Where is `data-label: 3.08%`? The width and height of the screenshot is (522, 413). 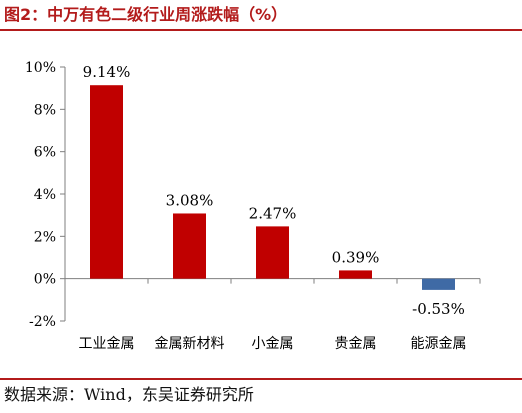
data-label: 3.08% is located at coordinates (190, 200).